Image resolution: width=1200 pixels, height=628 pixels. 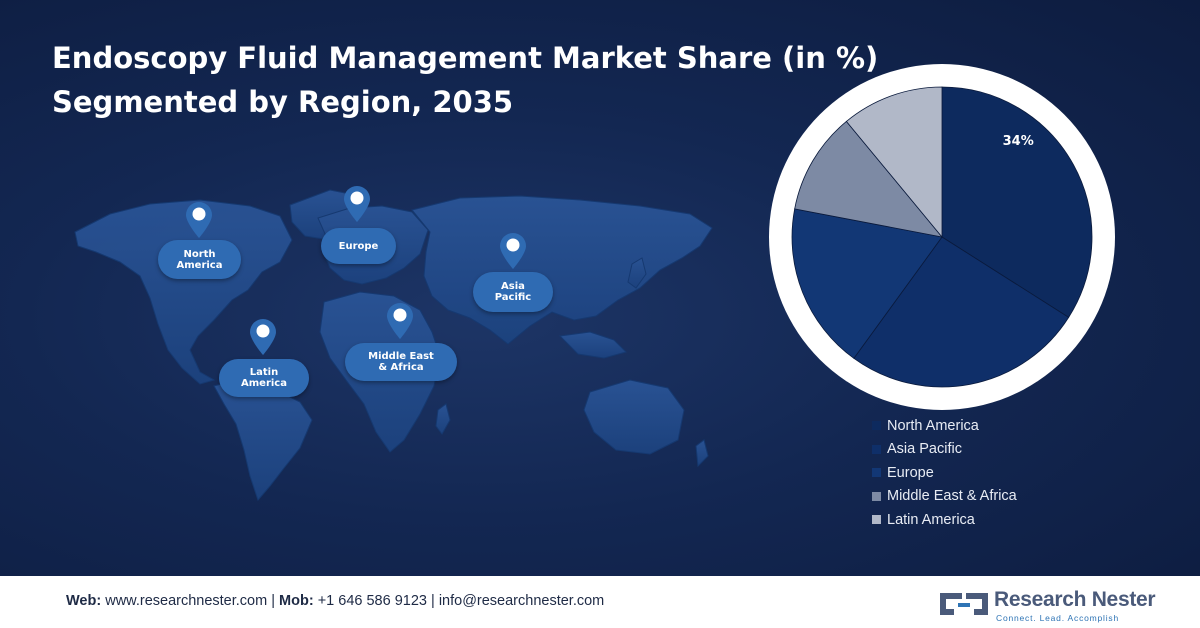 I want to click on map-label-latin-america: Latin America, so click(x=264, y=378).